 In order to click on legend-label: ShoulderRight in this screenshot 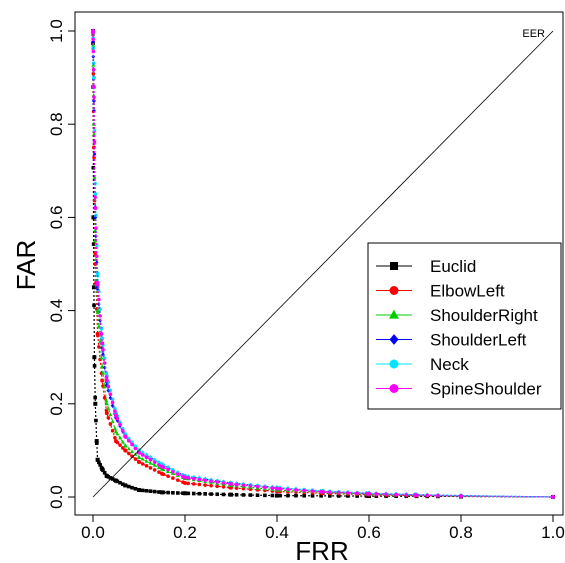, I will do `click(484, 315)`.